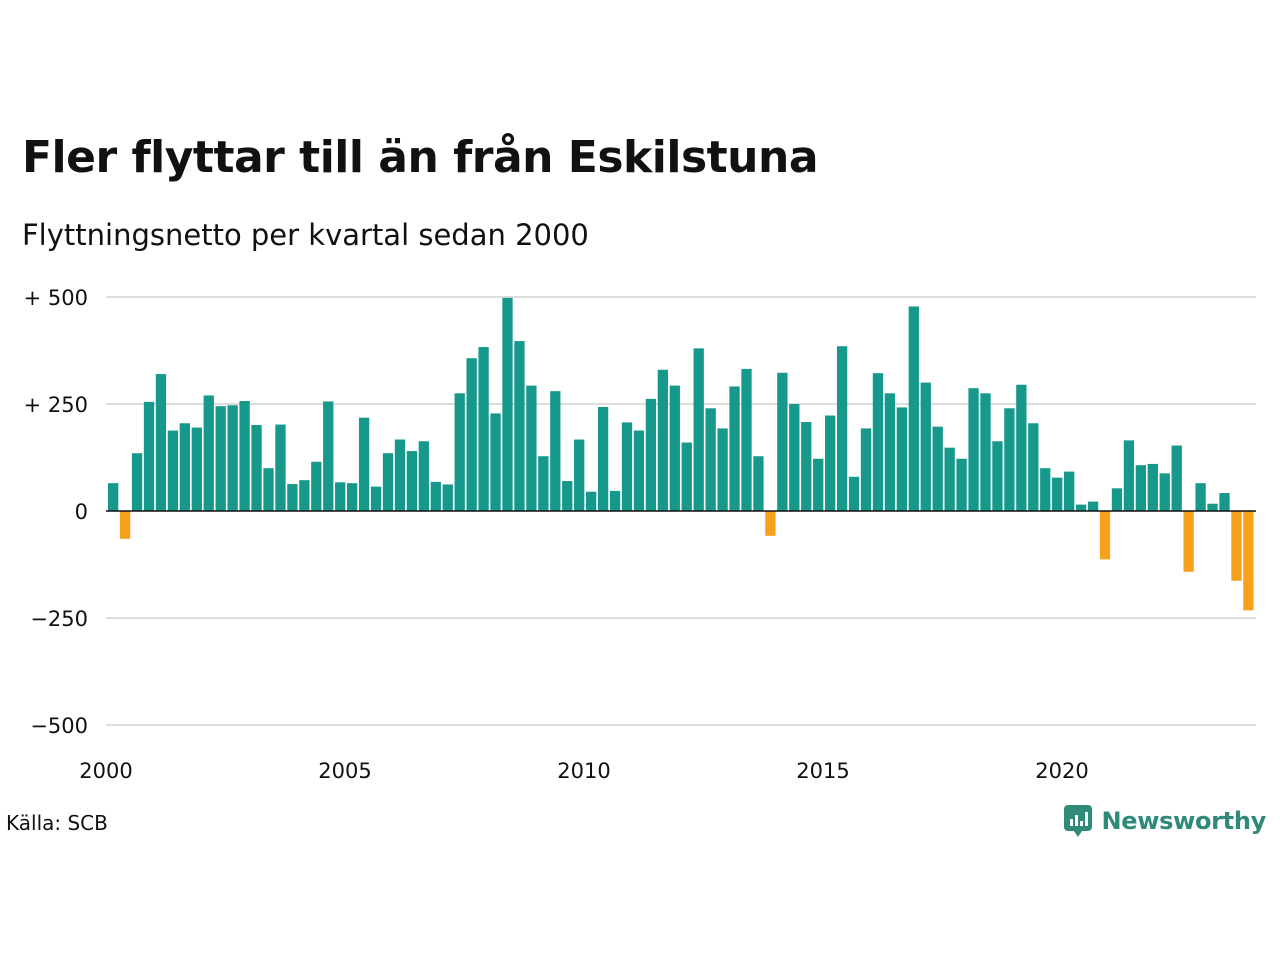  Describe the element at coordinates (1078, 821) in the screenshot. I see `newsworthy-logo-icon` at that location.